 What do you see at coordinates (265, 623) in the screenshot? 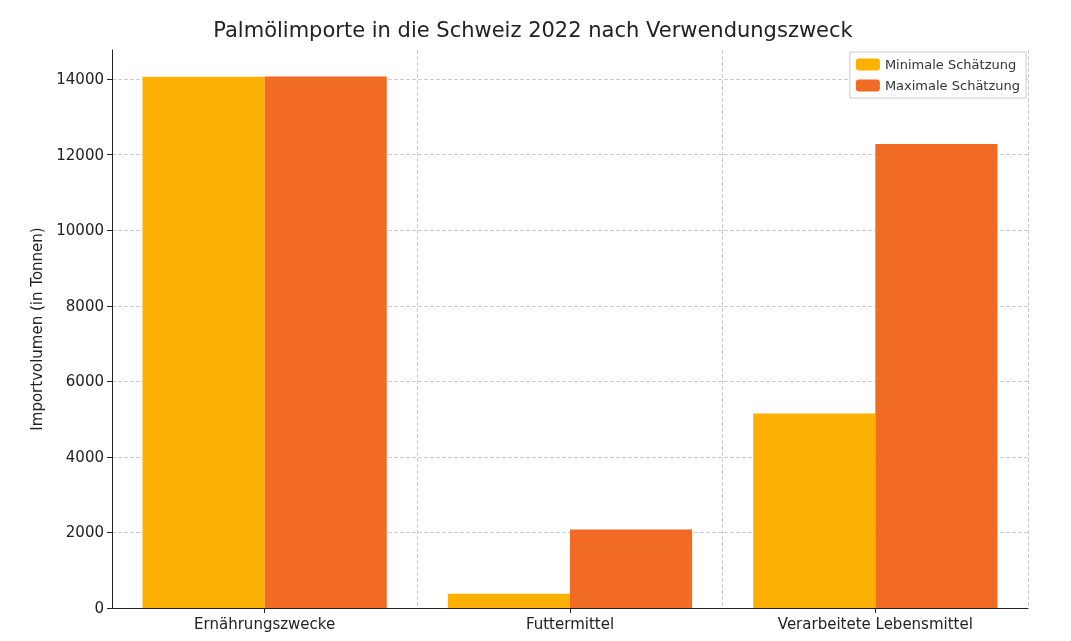
I see `x-tick-label: Ernährungszwecke` at bounding box center [265, 623].